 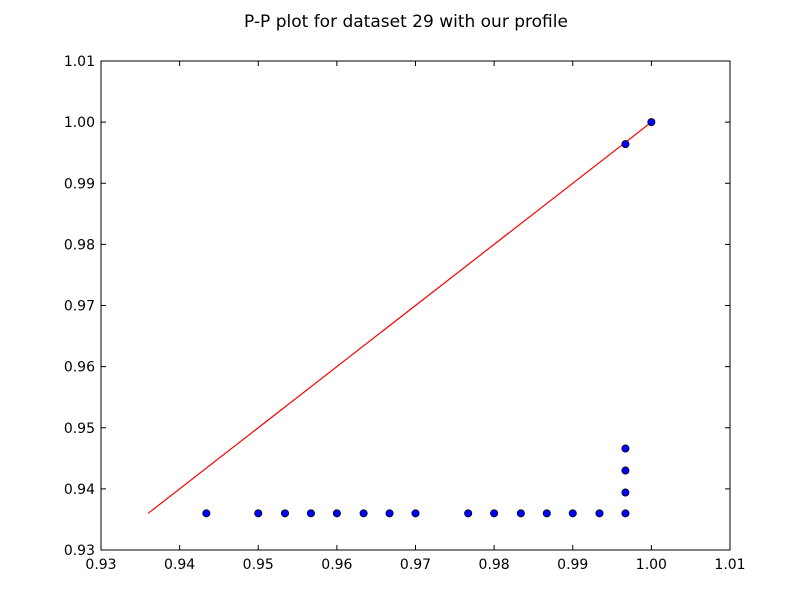 What do you see at coordinates (406, 22) in the screenshot?
I see `chart-title: P-P plot for dataset 29 with our profile` at bounding box center [406, 22].